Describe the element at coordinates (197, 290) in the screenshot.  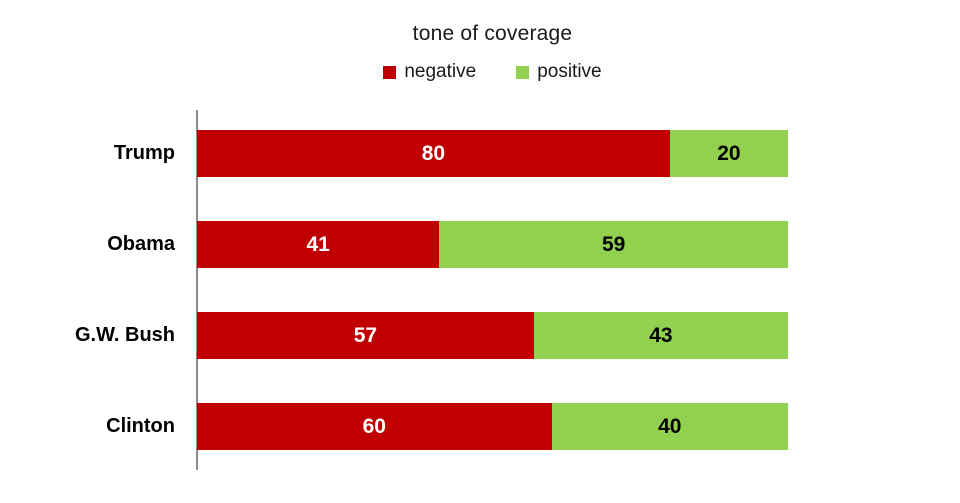
I see `y-axis-line` at that location.